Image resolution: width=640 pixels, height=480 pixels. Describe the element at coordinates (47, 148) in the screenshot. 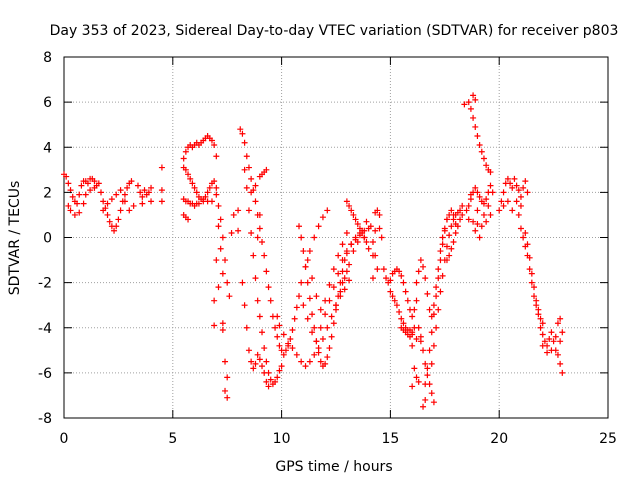

I see `y-tick-label: 4` at that location.